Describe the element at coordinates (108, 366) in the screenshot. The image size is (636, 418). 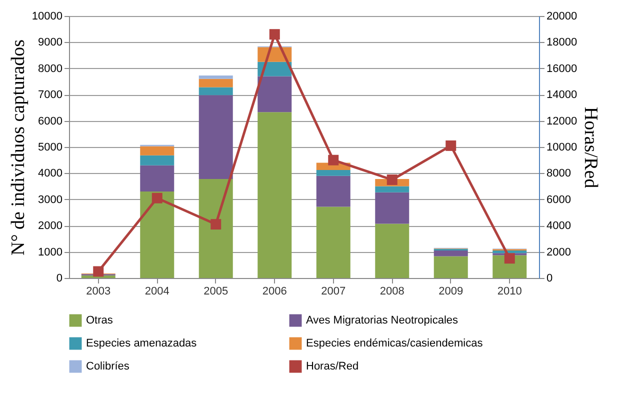
I see `legend-label: Colibríes` at that location.